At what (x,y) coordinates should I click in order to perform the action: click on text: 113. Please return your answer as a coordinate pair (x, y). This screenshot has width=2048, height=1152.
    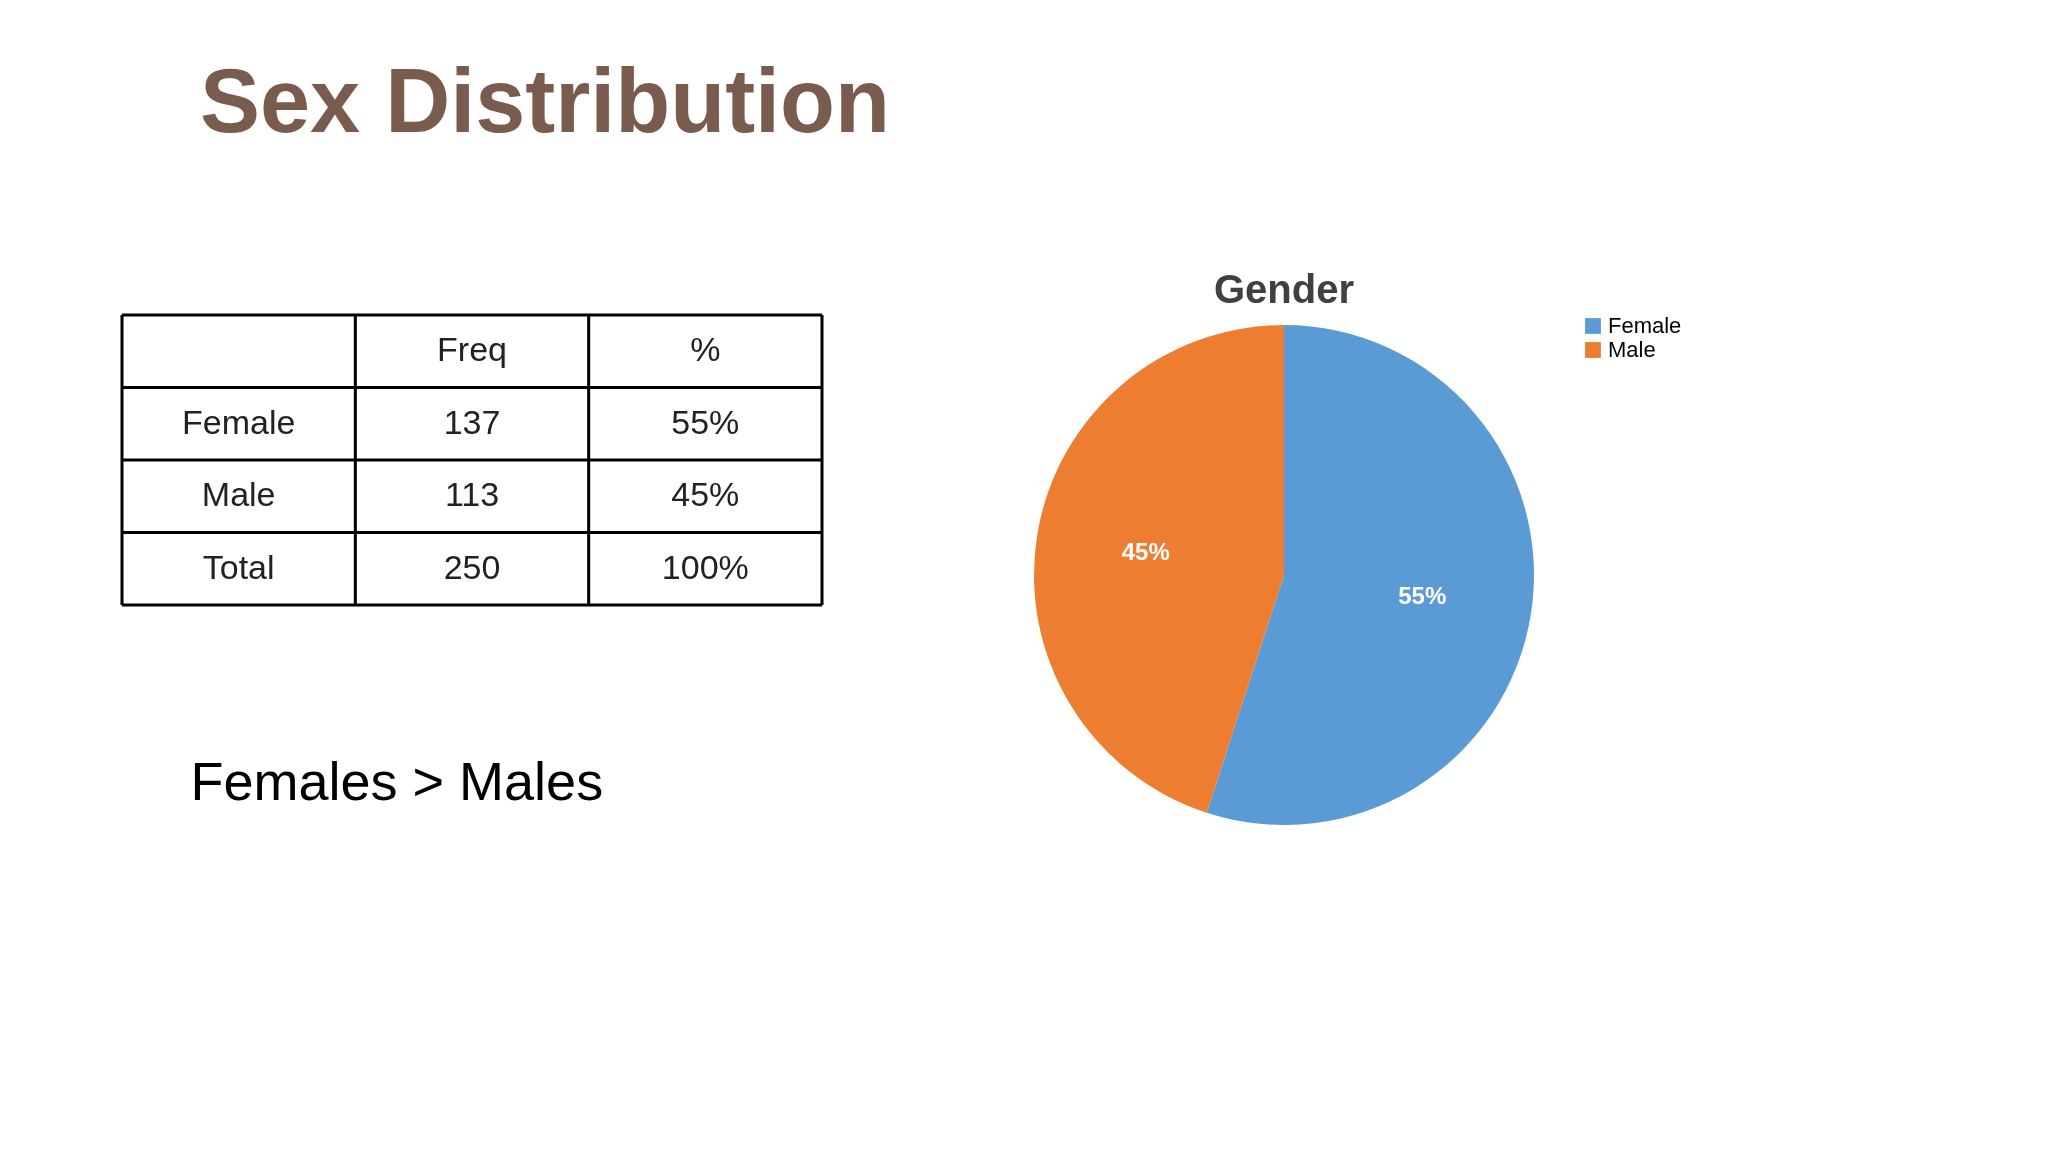
    Looking at the image, I should click on (472, 494).